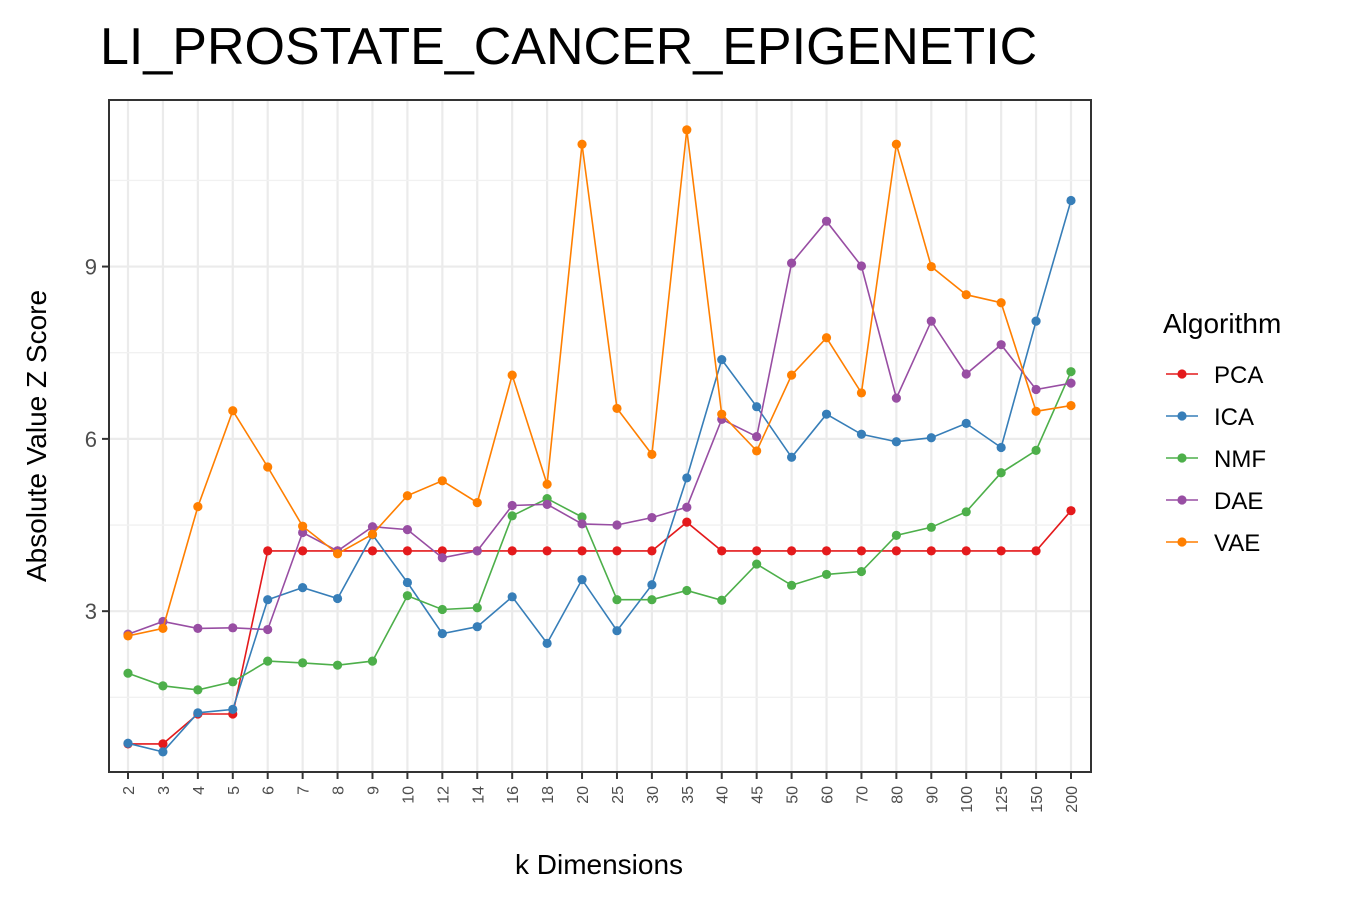 The width and height of the screenshot is (1350, 900). Describe the element at coordinates (408, 795) in the screenshot. I see `x-tick-label: 10` at that location.